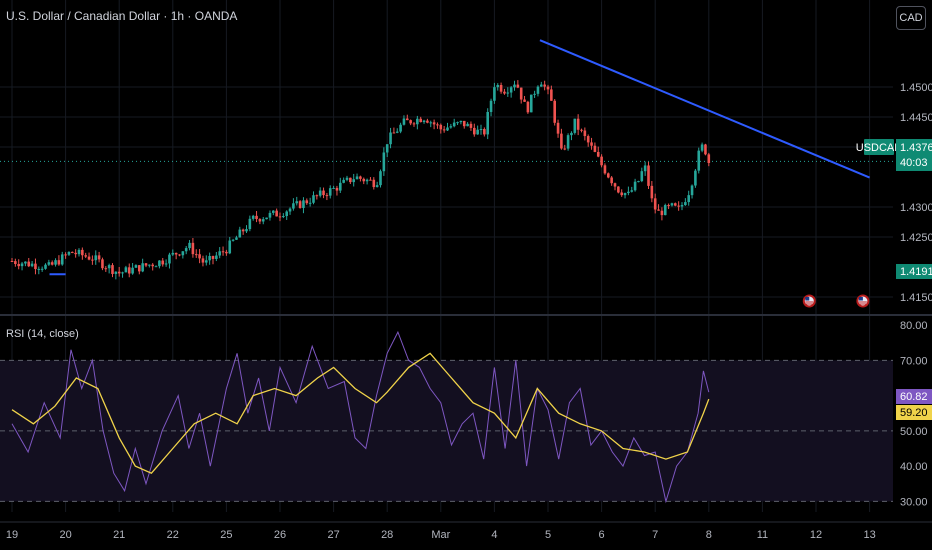 This screenshot has height=550, width=932. Describe the element at coordinates (916, 208) in the screenshot. I see `price-tick-label: 1.43000` at that location.